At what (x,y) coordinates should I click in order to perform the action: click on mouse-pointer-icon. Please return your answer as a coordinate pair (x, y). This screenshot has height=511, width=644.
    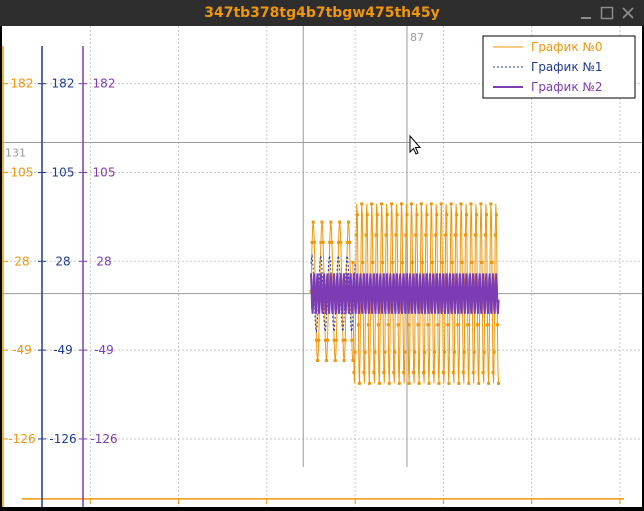
    Looking at the image, I should click on (415, 144).